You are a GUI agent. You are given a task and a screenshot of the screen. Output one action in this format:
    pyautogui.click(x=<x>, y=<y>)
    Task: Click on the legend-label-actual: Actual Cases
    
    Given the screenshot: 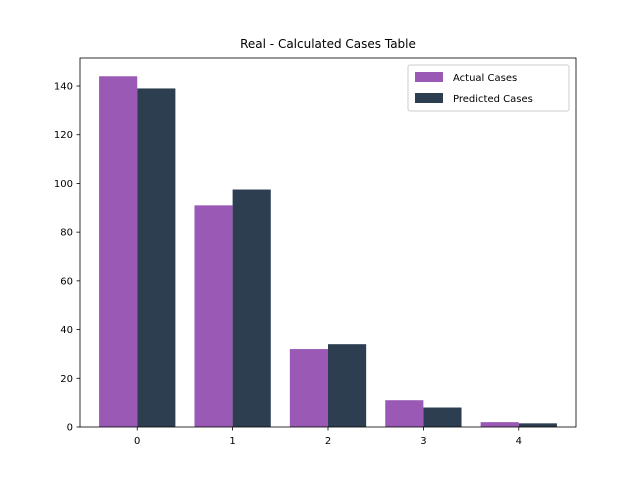 What is the action you would take?
    pyautogui.click(x=485, y=78)
    